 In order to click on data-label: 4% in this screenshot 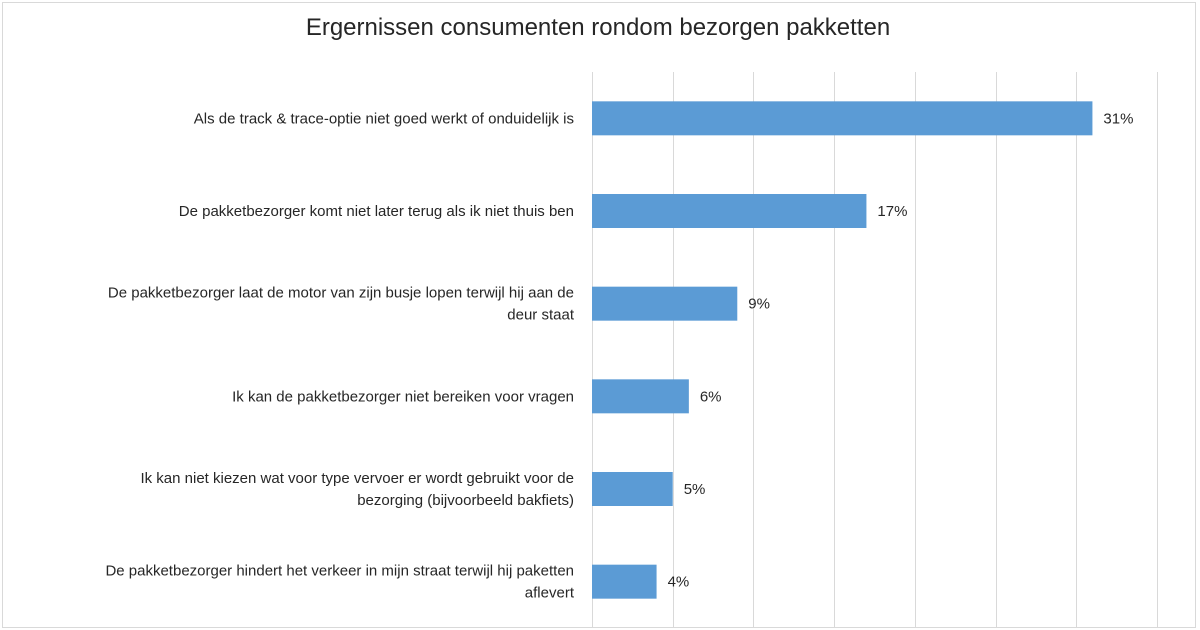, I will do `click(679, 582)`.